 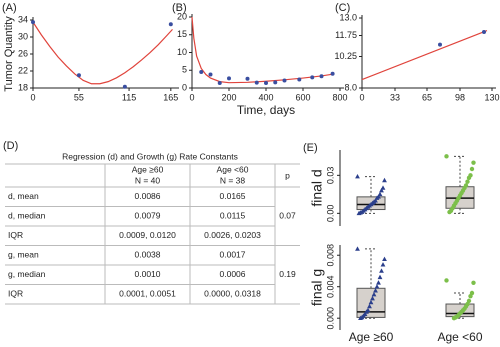 What do you see at coordinates (330, 318) in the screenshot?
I see `y-tick-label: 0.000` at bounding box center [330, 318].